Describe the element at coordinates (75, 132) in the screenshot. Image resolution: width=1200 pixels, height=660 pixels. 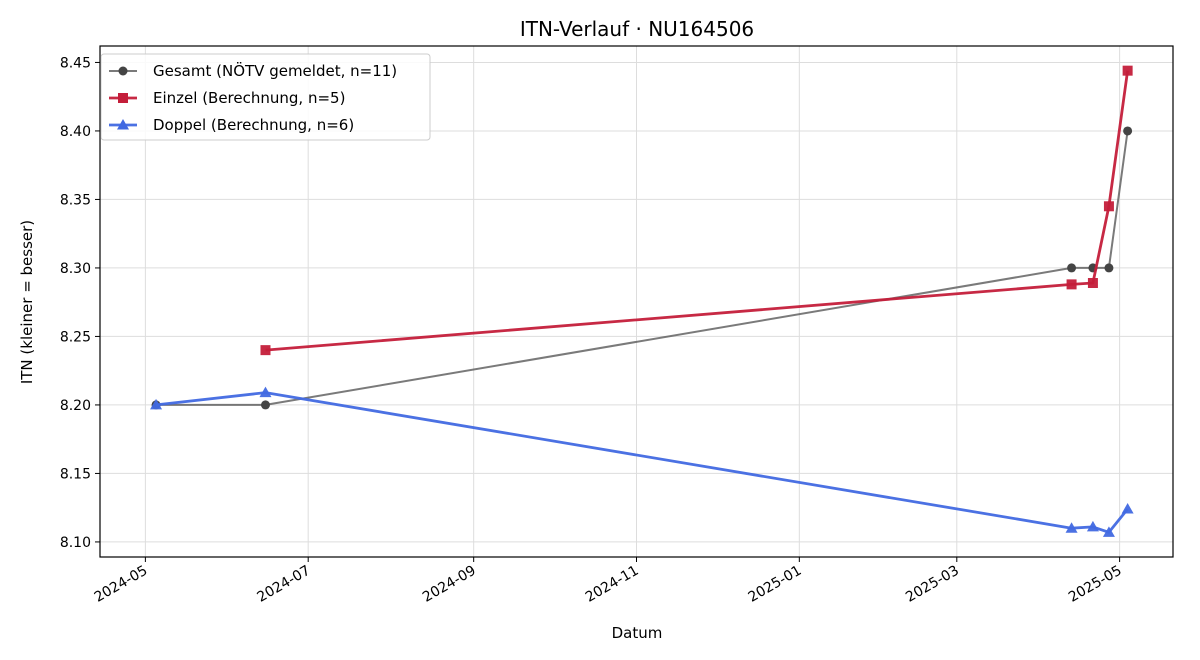
I see `y-tick-label: 8.40` at that location.